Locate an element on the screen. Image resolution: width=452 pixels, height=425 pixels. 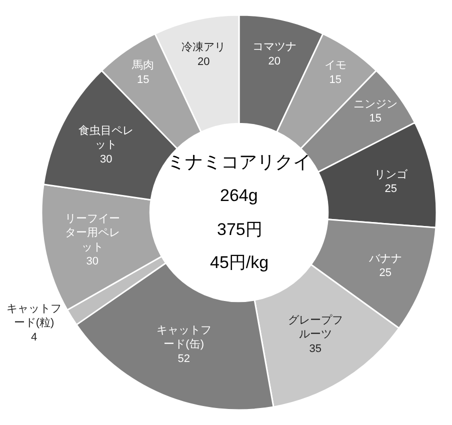
text: 375円 is located at coordinates (239, 229).